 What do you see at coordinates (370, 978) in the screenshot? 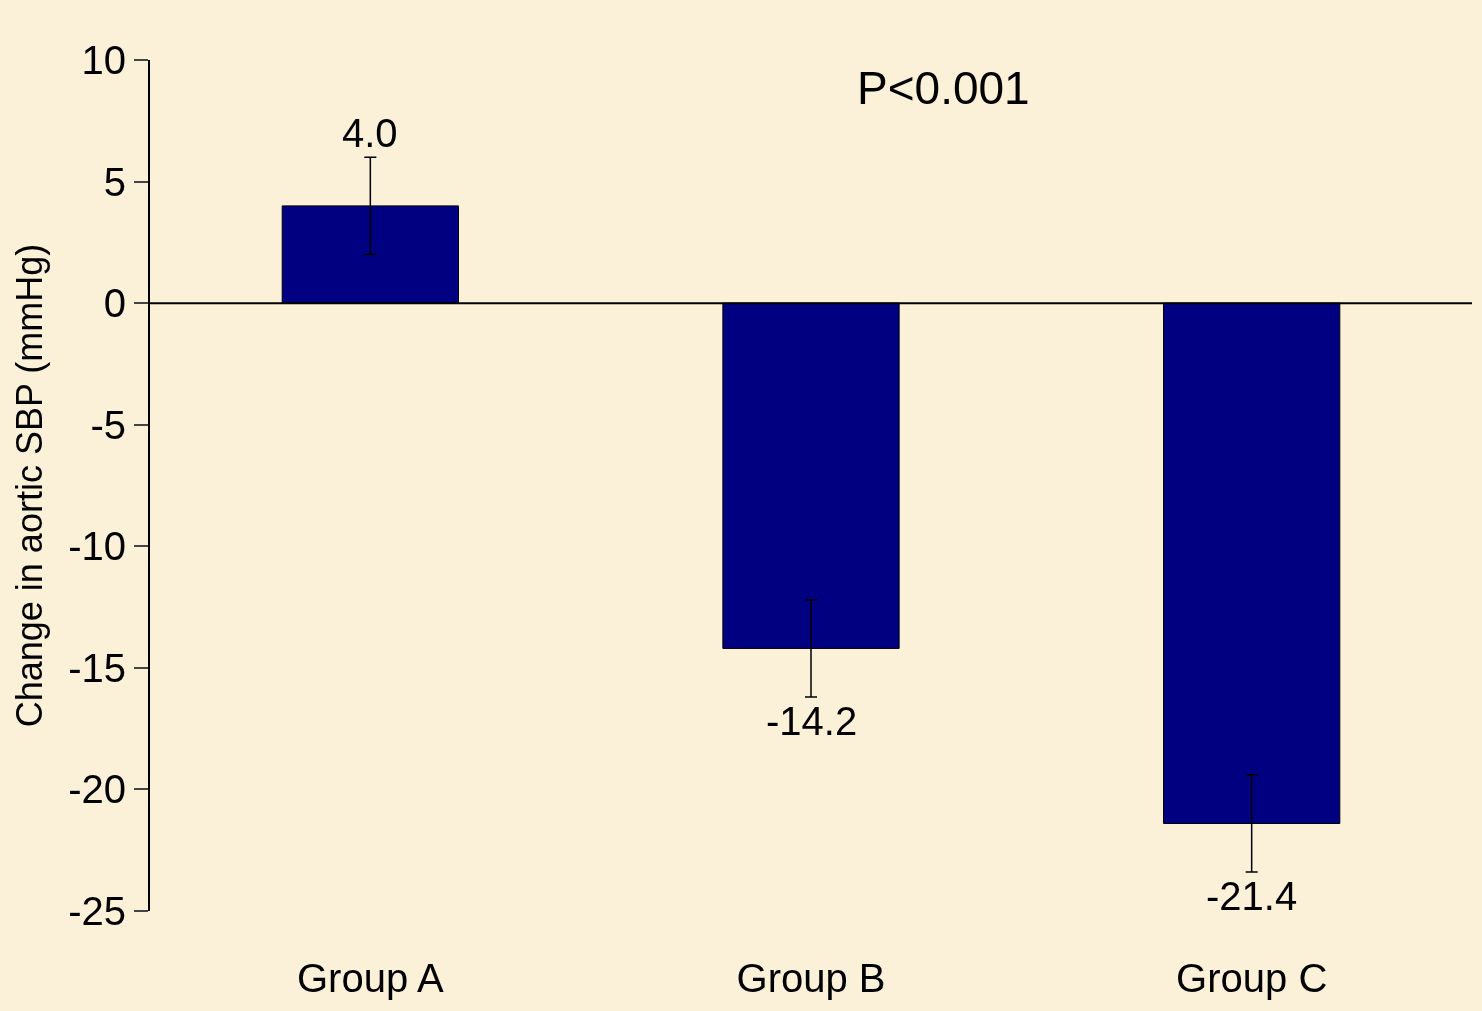
I see `x-tick-label: Group A` at bounding box center [370, 978].